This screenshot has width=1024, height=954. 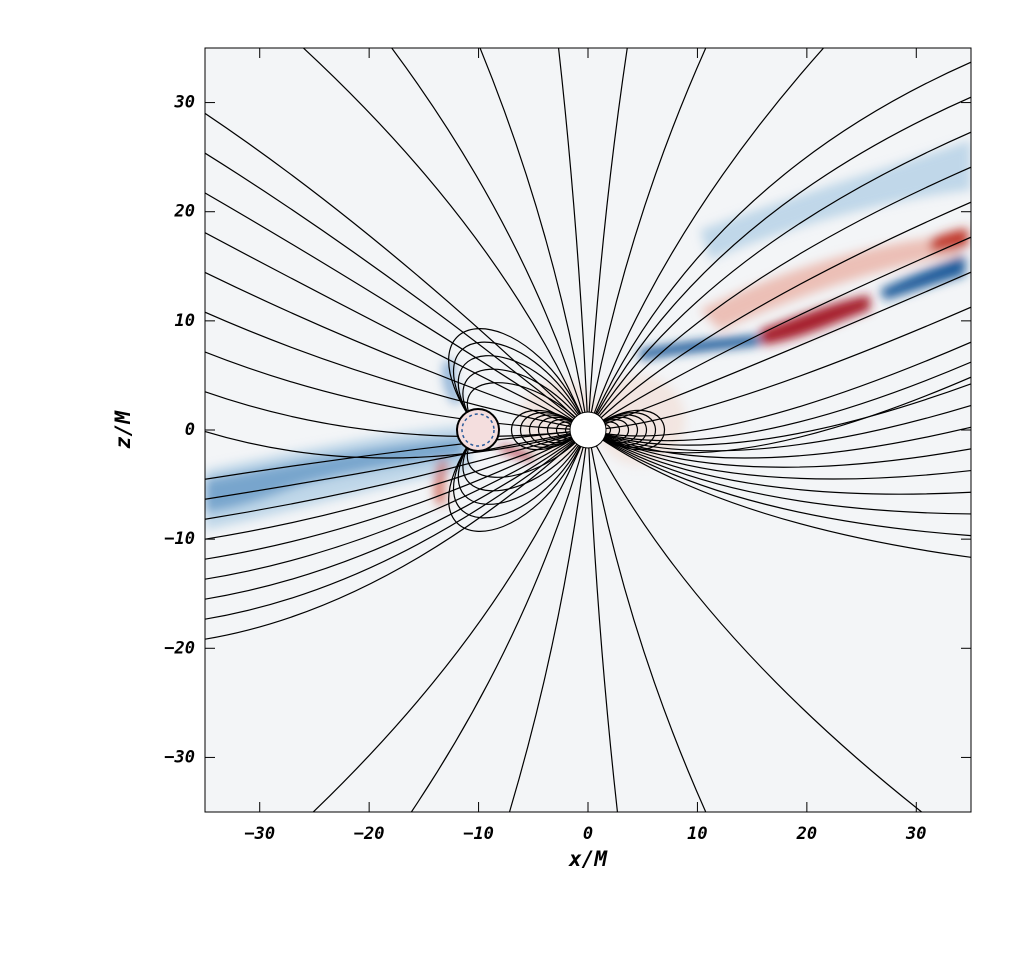 I want to click on y-tick-label: −30, so click(x=179, y=757).